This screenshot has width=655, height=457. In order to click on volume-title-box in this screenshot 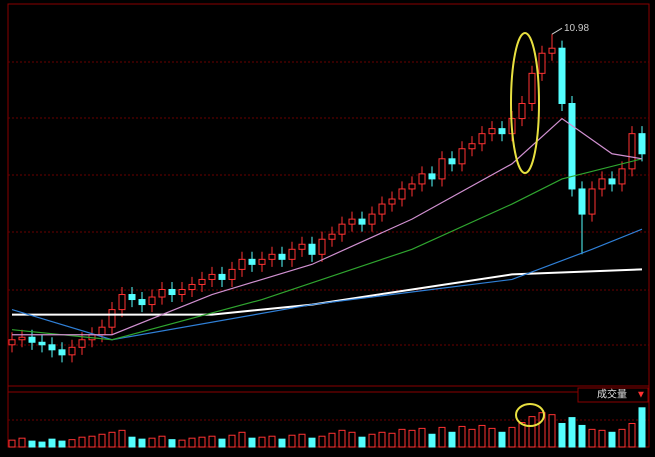, I will do `click(613, 395)`.